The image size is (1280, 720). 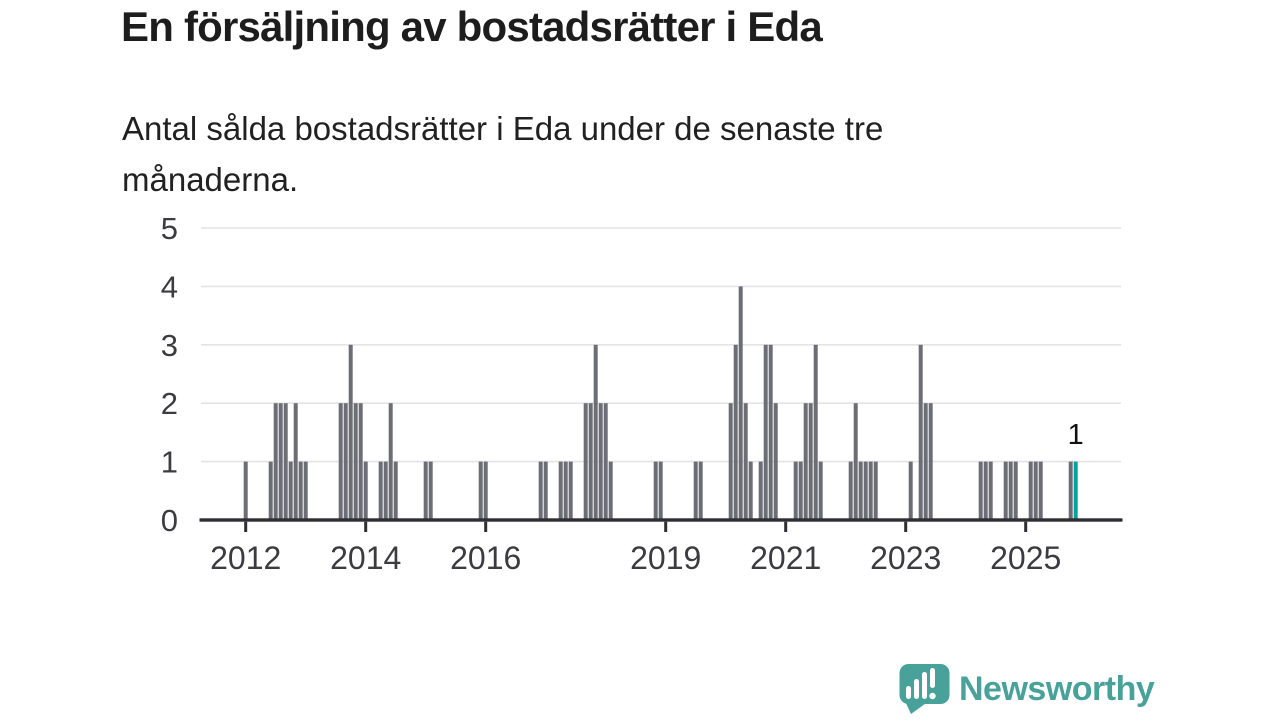 I want to click on newsworthy-logo: Newsworthy, so click(x=1027, y=689).